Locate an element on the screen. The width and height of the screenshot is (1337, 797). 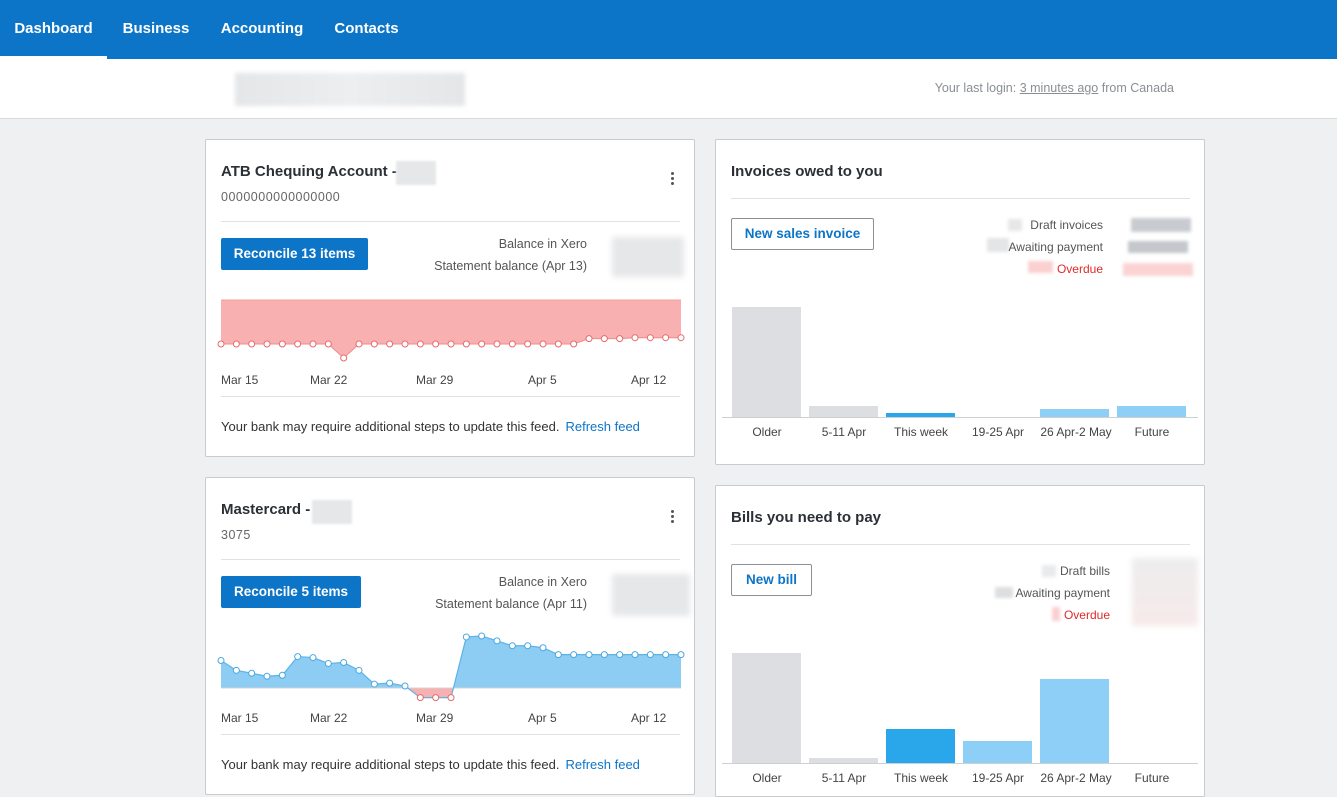
account-name: ATB Chequing Account - is located at coordinates (309, 171).